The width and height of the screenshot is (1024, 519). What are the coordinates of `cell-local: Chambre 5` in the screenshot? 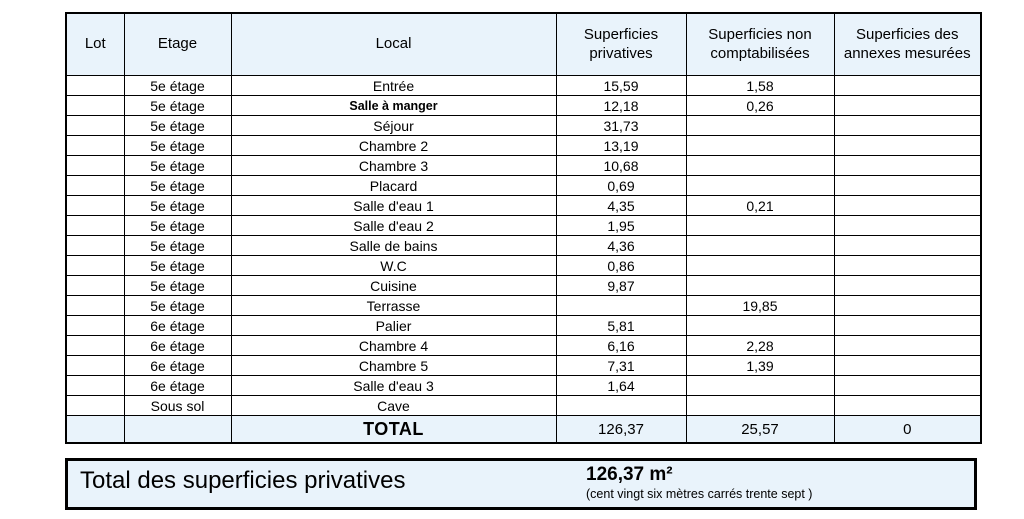 It's located at (393, 365).